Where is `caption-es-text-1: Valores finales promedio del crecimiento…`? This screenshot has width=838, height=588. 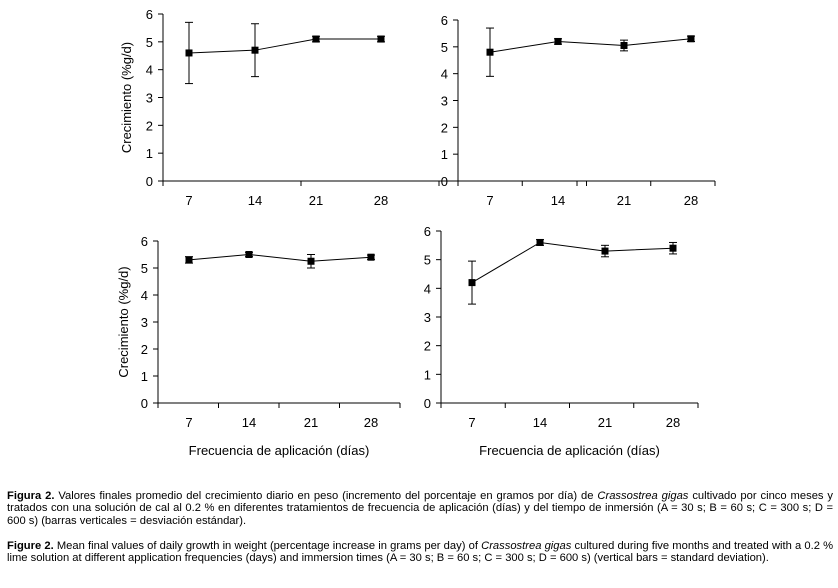 caption-es-text-1: Valores finales promedio del crecimiento… is located at coordinates (326, 496).